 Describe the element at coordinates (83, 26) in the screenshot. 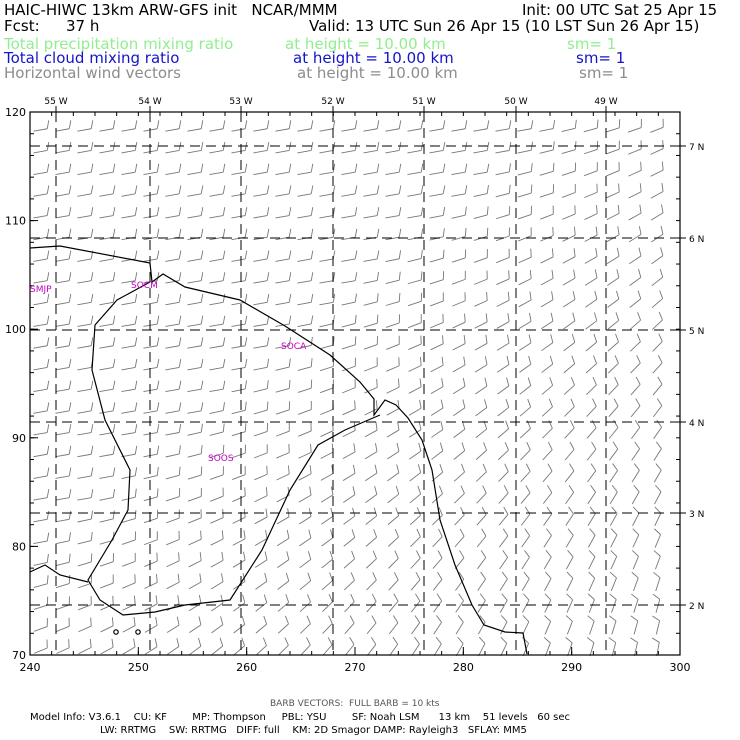

I see `forecast-hours: 37 h` at that location.